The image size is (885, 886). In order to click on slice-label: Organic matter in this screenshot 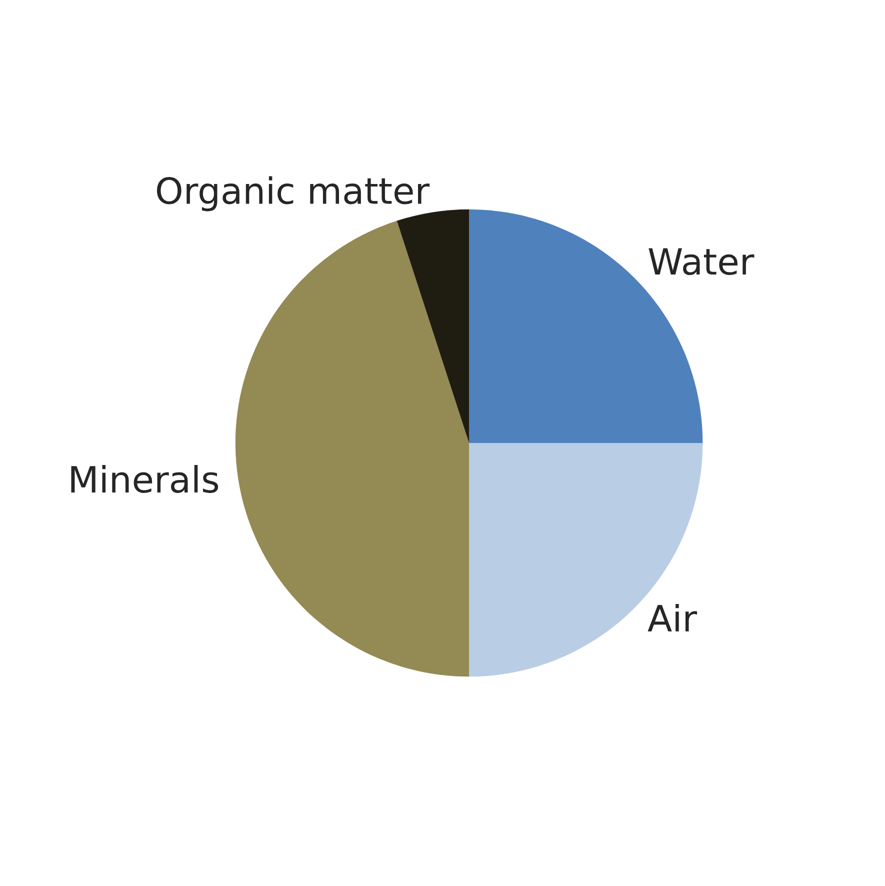, I will do `click(293, 194)`.